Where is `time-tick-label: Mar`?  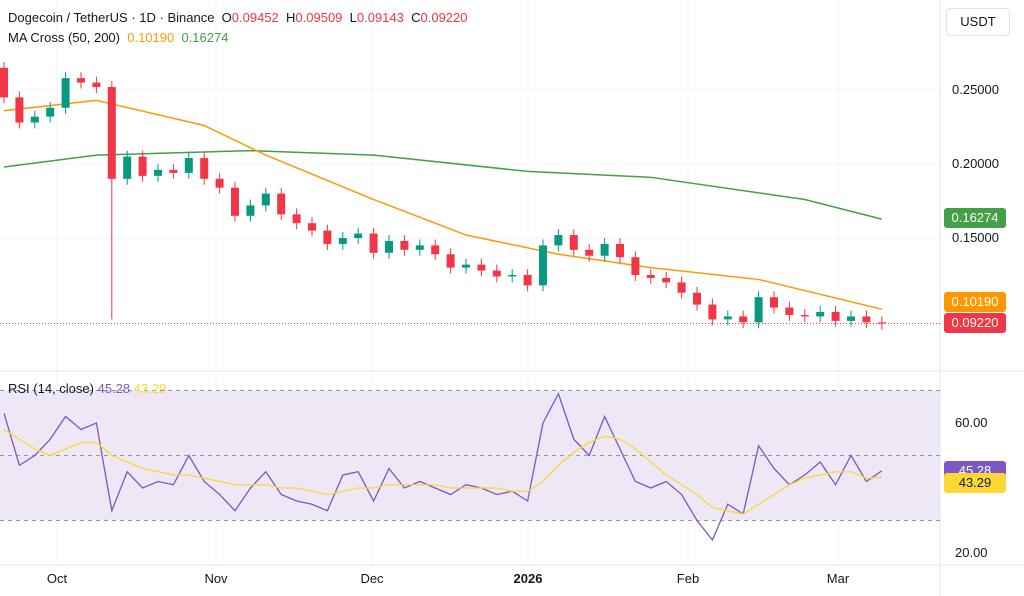 time-tick-label: Mar is located at coordinates (838, 578).